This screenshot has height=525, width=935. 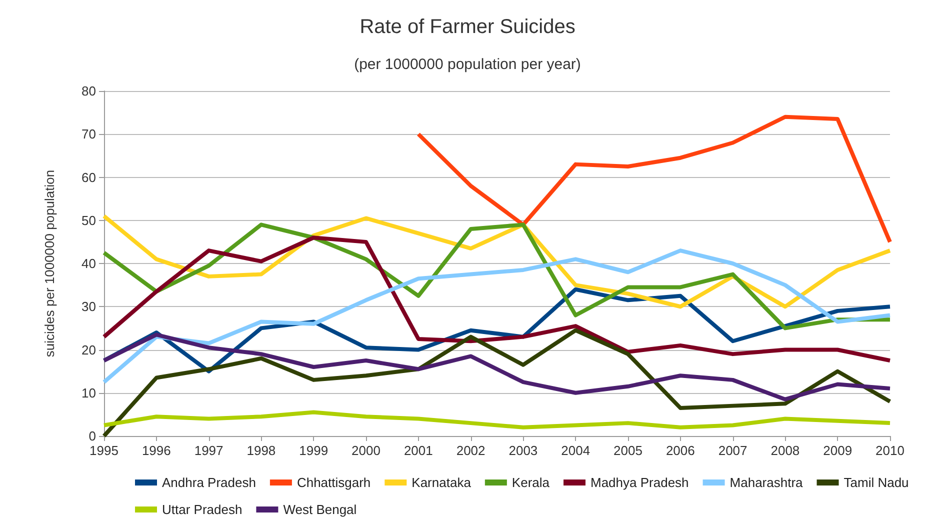 I want to click on y-tick-label: 70, so click(x=89, y=134).